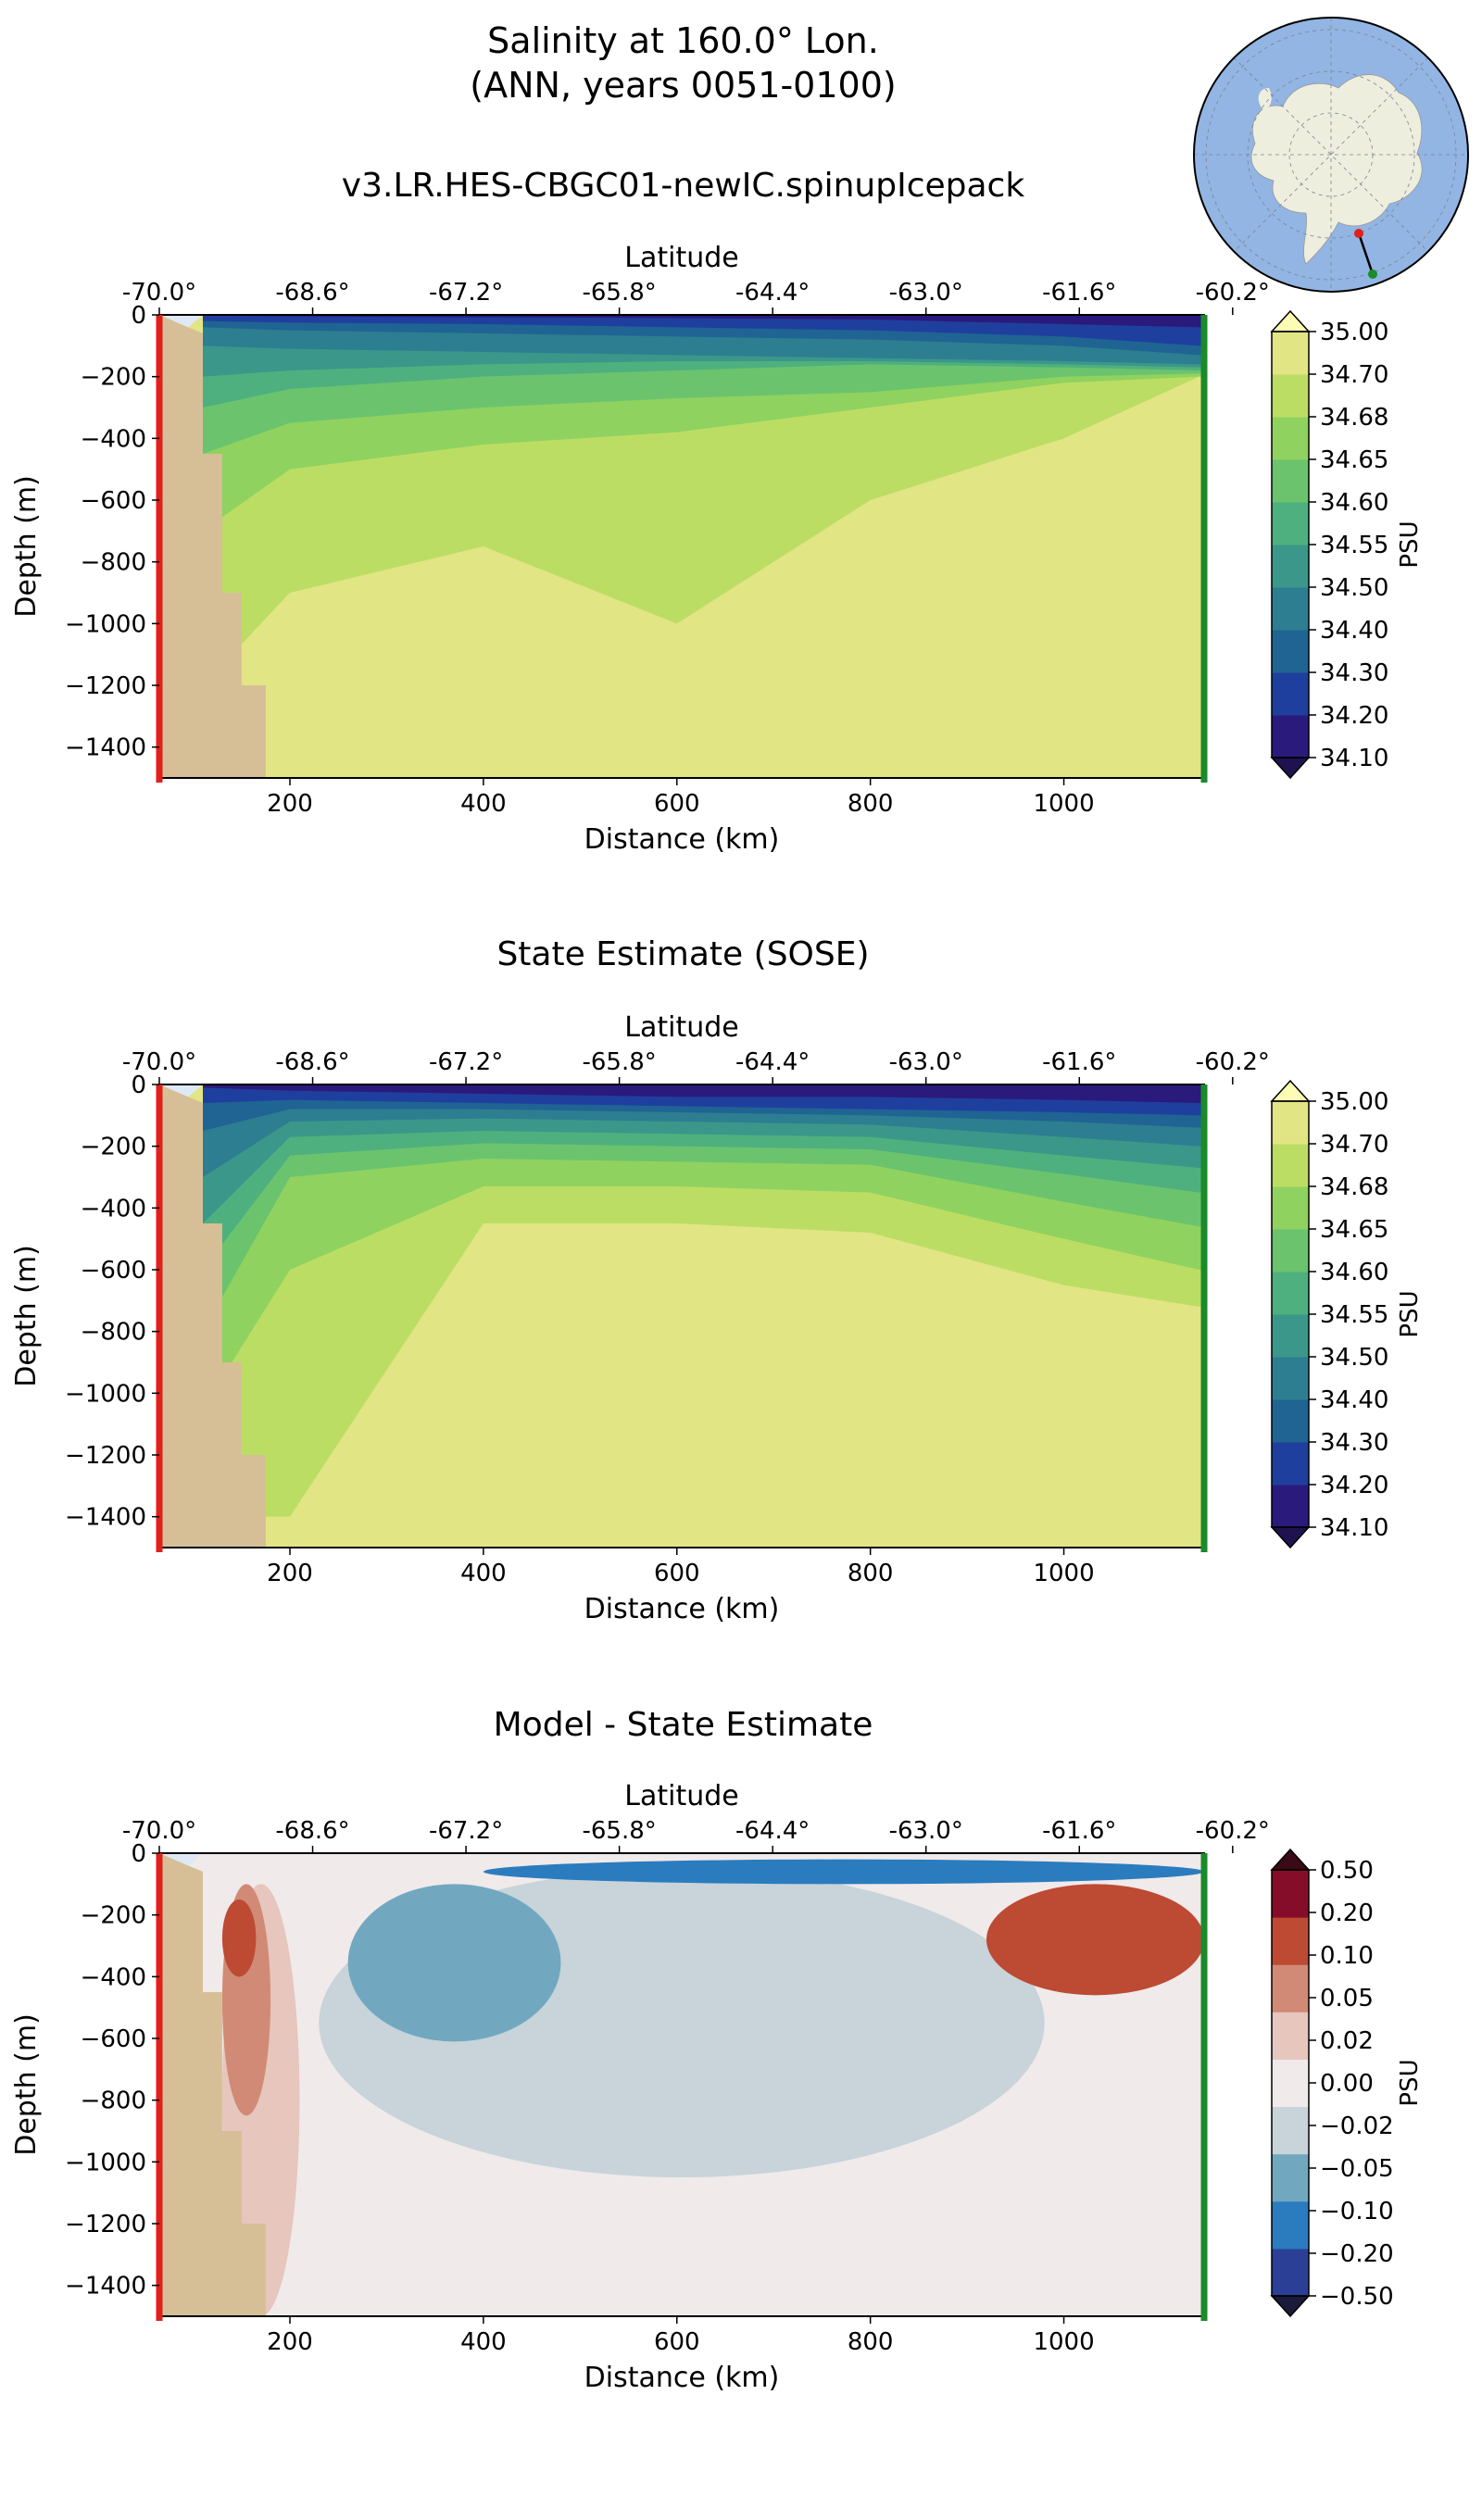 The height and width of the screenshot is (2520, 1482). Describe the element at coordinates (681, 258) in the screenshot. I see `panel-1-top-axis-label: Latitude` at that location.